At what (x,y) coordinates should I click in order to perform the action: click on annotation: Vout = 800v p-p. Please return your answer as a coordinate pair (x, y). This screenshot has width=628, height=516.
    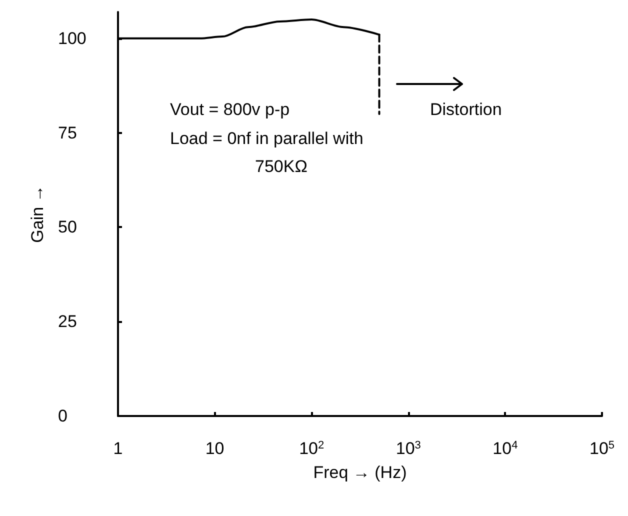
    Looking at the image, I should click on (230, 110).